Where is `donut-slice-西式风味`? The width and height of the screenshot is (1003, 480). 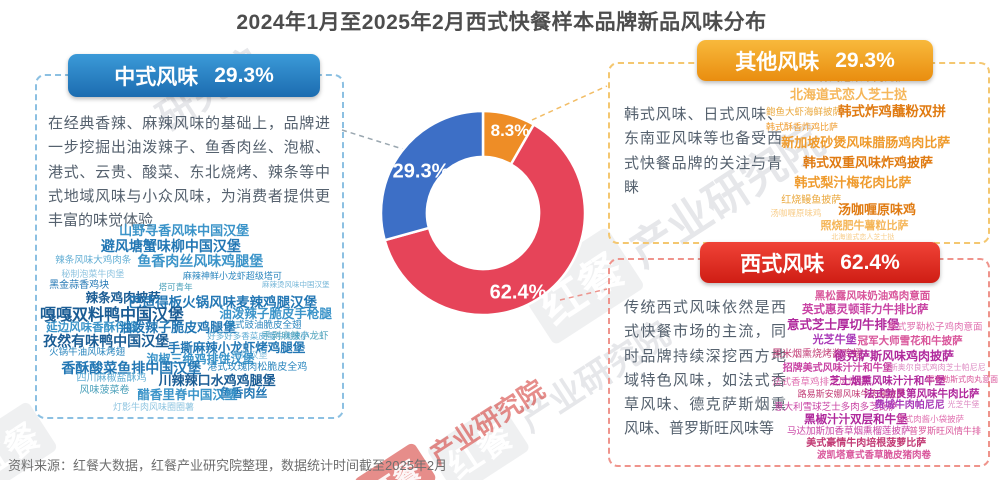
donut-slice-西式风味 is located at coordinates (485, 219).